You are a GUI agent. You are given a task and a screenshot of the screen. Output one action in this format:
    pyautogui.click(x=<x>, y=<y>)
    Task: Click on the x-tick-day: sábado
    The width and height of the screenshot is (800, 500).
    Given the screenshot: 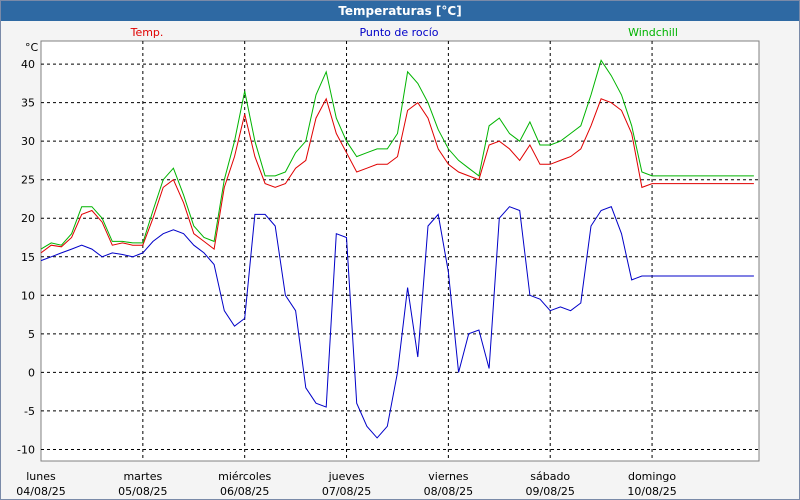 What is the action you would take?
    pyautogui.click(x=550, y=476)
    